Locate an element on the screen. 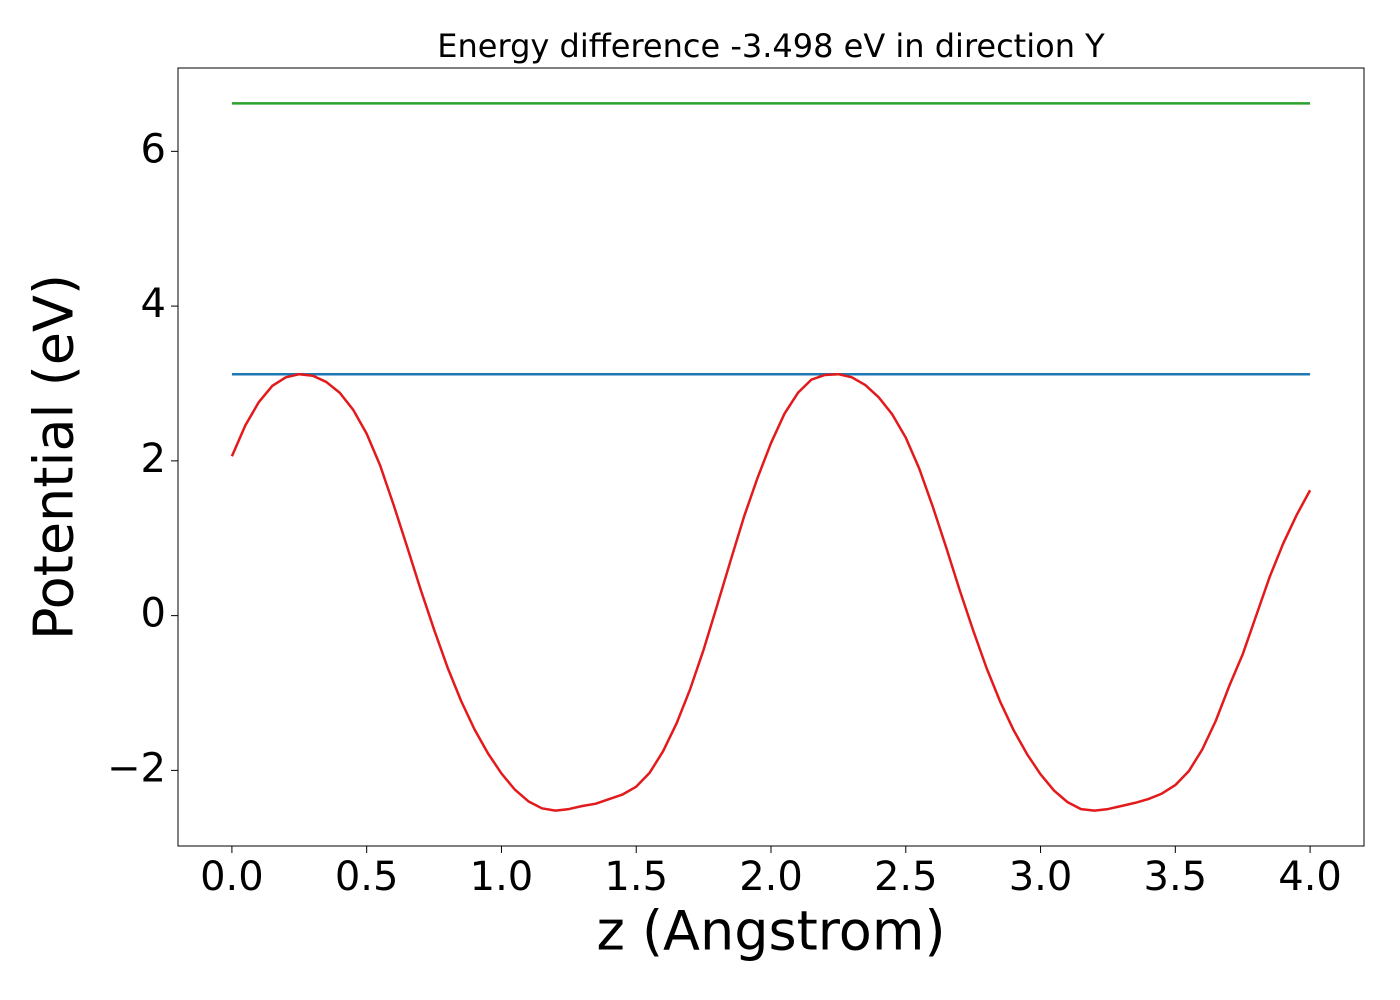 This screenshot has height=1000, width=1400. x-tick-label: 3.5 is located at coordinates (1176, 877).